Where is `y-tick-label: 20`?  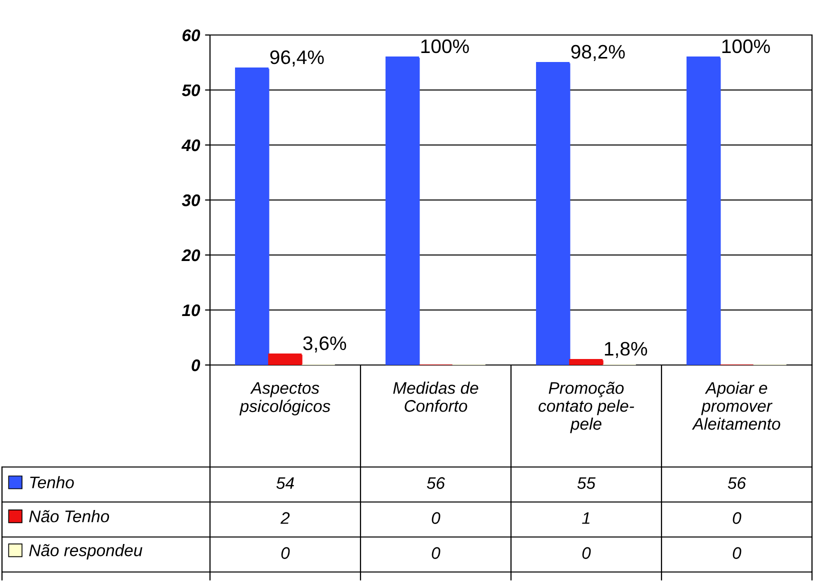
y-tick-label: 20 is located at coordinates (190, 255).